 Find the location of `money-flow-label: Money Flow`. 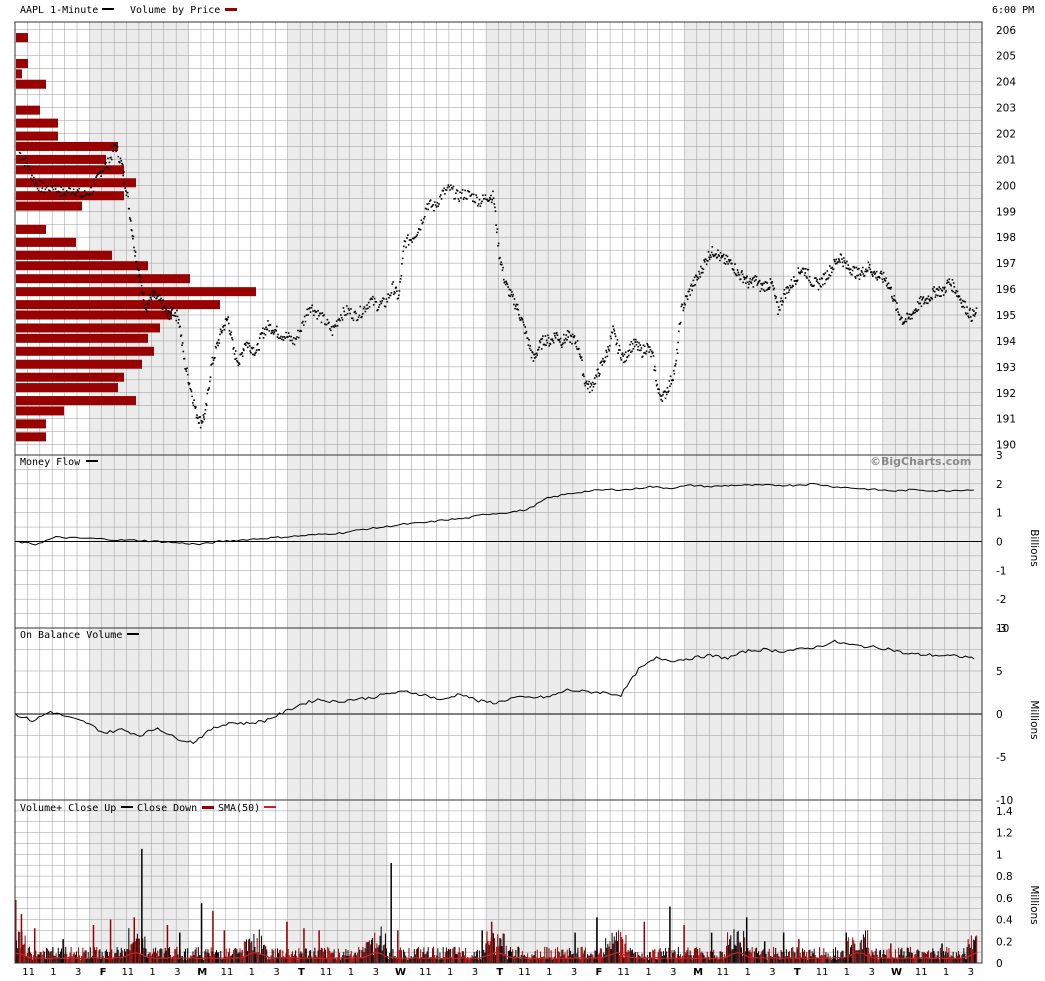

money-flow-label: Money Flow is located at coordinates (50, 462).